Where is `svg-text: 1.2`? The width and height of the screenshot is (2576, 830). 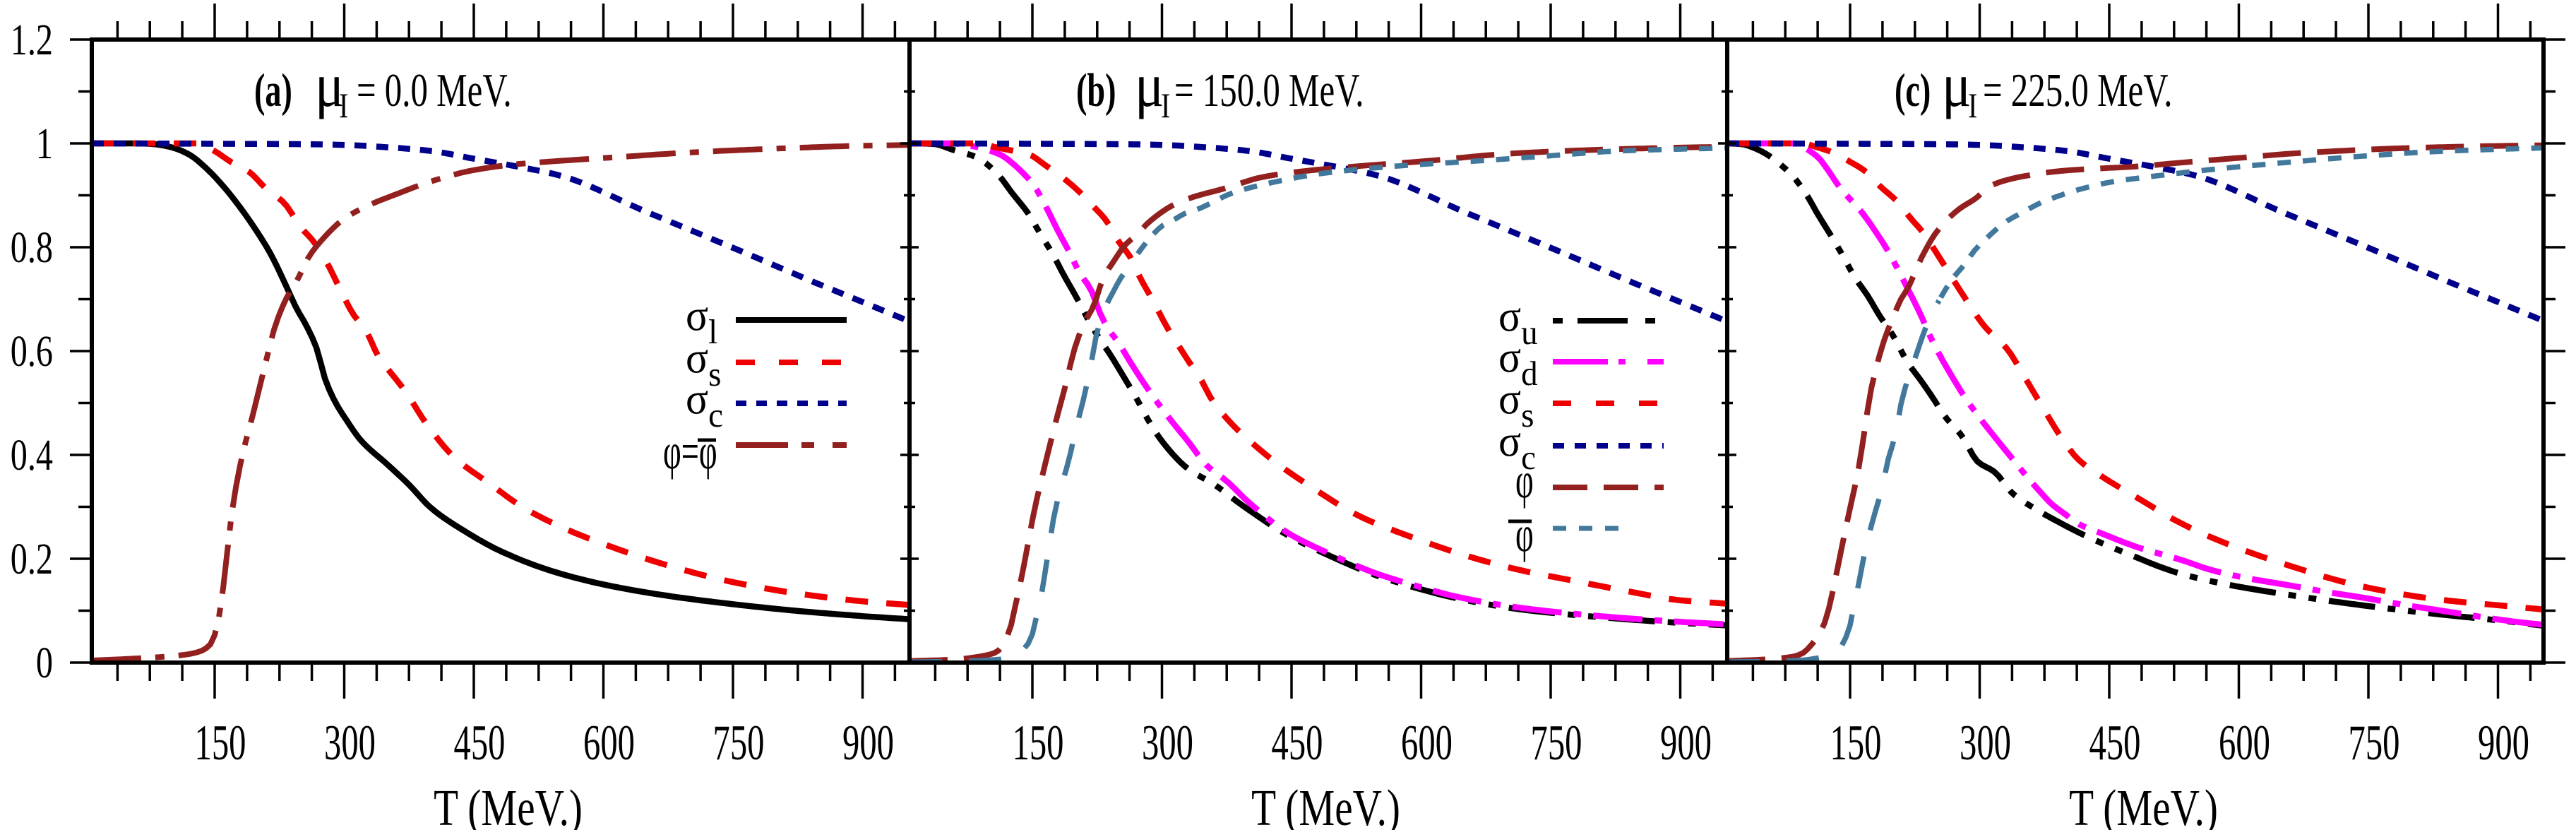
svg-text: 1.2 is located at coordinates (32, 40).